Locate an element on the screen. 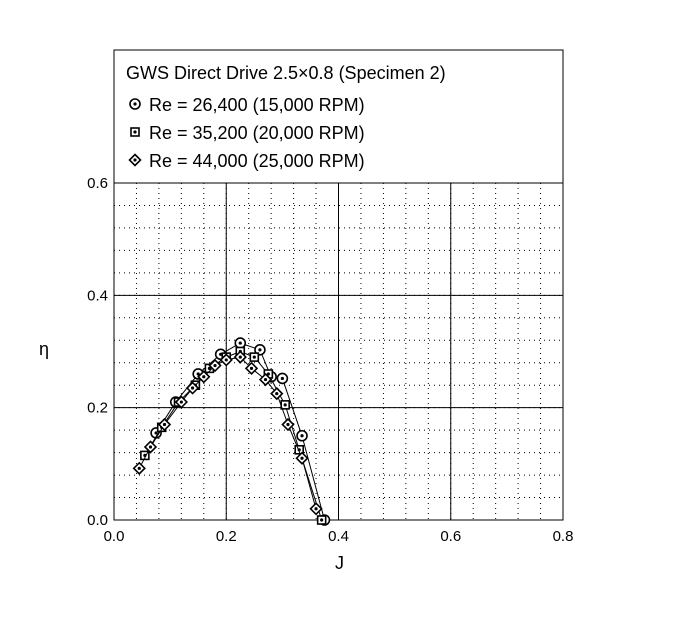  y-tick-label: 0.2 is located at coordinates (97, 408).